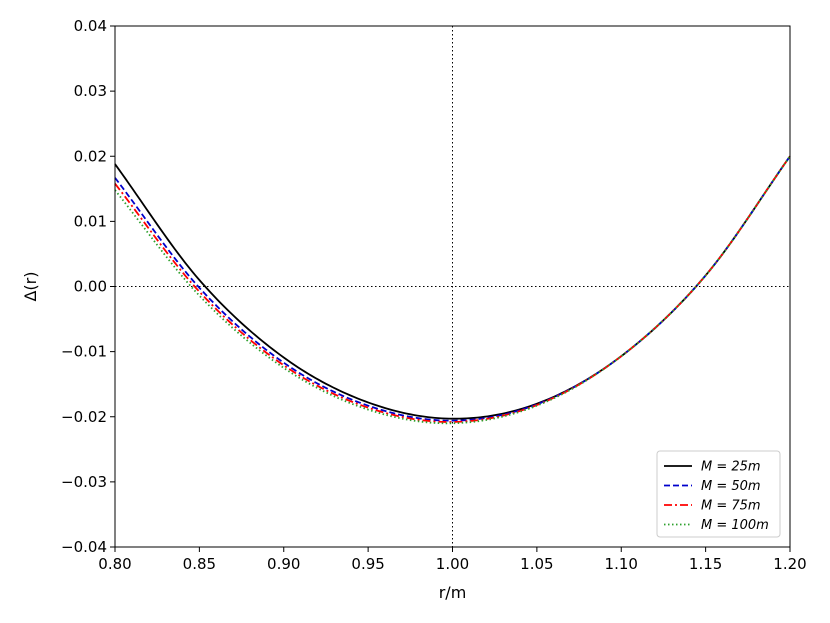 This screenshot has width=830, height=623. Describe the element at coordinates (90, 26) in the screenshot. I see `y-tick-label: 0.04` at that location.